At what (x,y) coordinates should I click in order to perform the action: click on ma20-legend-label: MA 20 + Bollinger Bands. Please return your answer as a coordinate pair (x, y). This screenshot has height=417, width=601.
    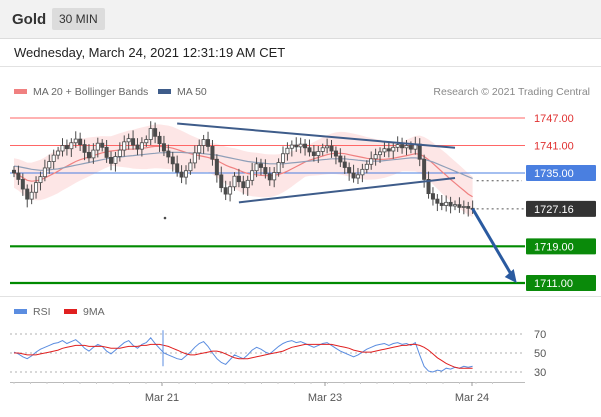
    Looking at the image, I should click on (90, 92).